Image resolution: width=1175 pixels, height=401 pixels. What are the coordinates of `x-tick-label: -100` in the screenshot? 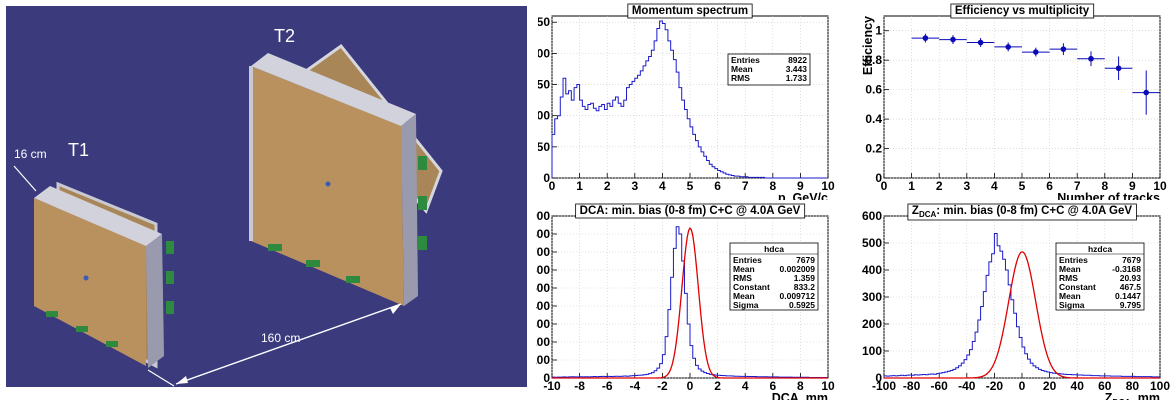 It's located at (884, 386).